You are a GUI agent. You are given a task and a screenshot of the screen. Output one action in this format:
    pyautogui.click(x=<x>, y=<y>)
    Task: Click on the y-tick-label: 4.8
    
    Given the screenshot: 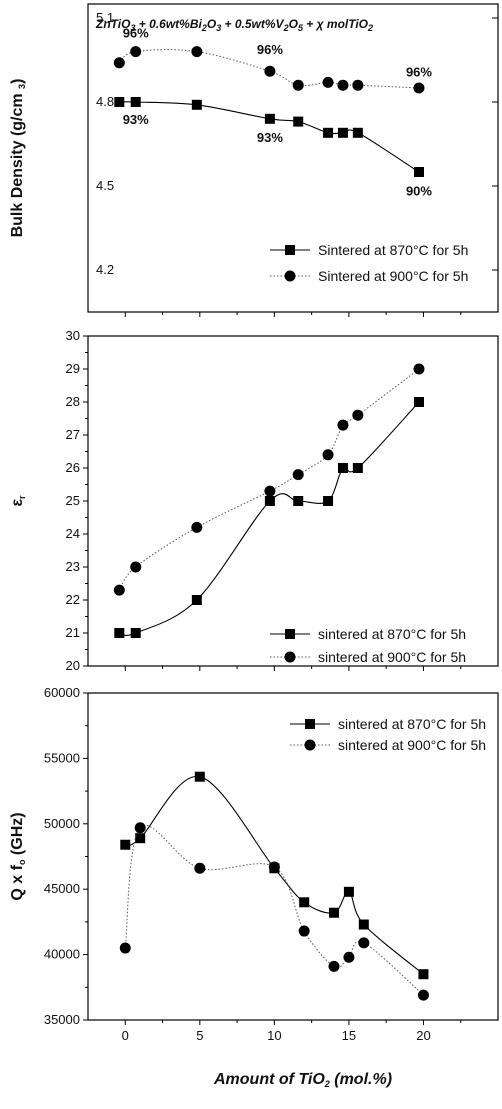 What is the action you would take?
    pyautogui.click(x=105, y=101)
    